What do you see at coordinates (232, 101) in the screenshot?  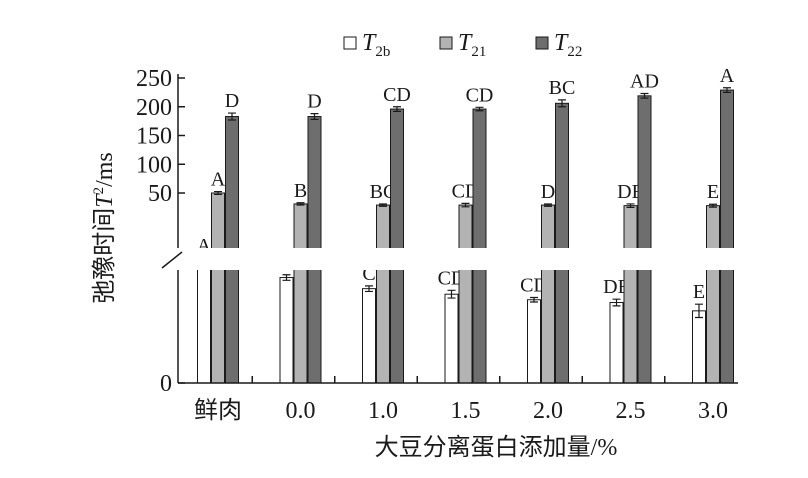 I see `sig-letter-T22-0: D` at bounding box center [232, 101].